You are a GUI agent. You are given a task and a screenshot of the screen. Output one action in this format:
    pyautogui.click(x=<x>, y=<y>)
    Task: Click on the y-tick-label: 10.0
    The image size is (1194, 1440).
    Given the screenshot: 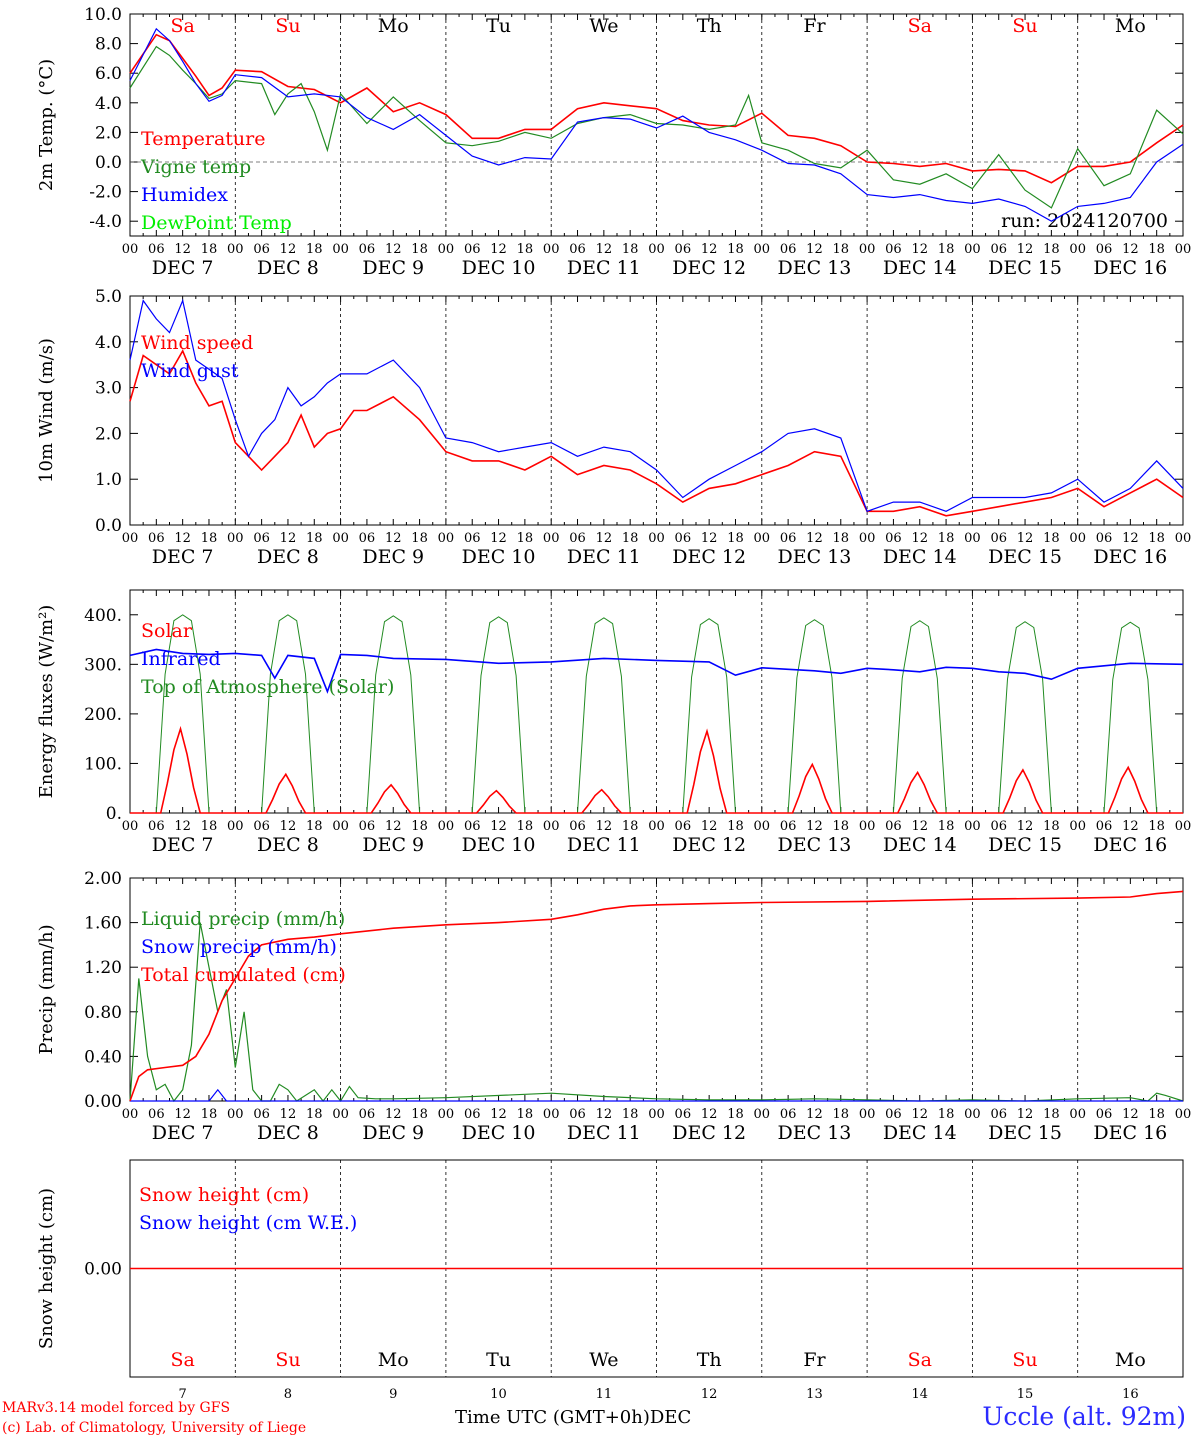 What is the action you would take?
    pyautogui.click(x=103, y=15)
    